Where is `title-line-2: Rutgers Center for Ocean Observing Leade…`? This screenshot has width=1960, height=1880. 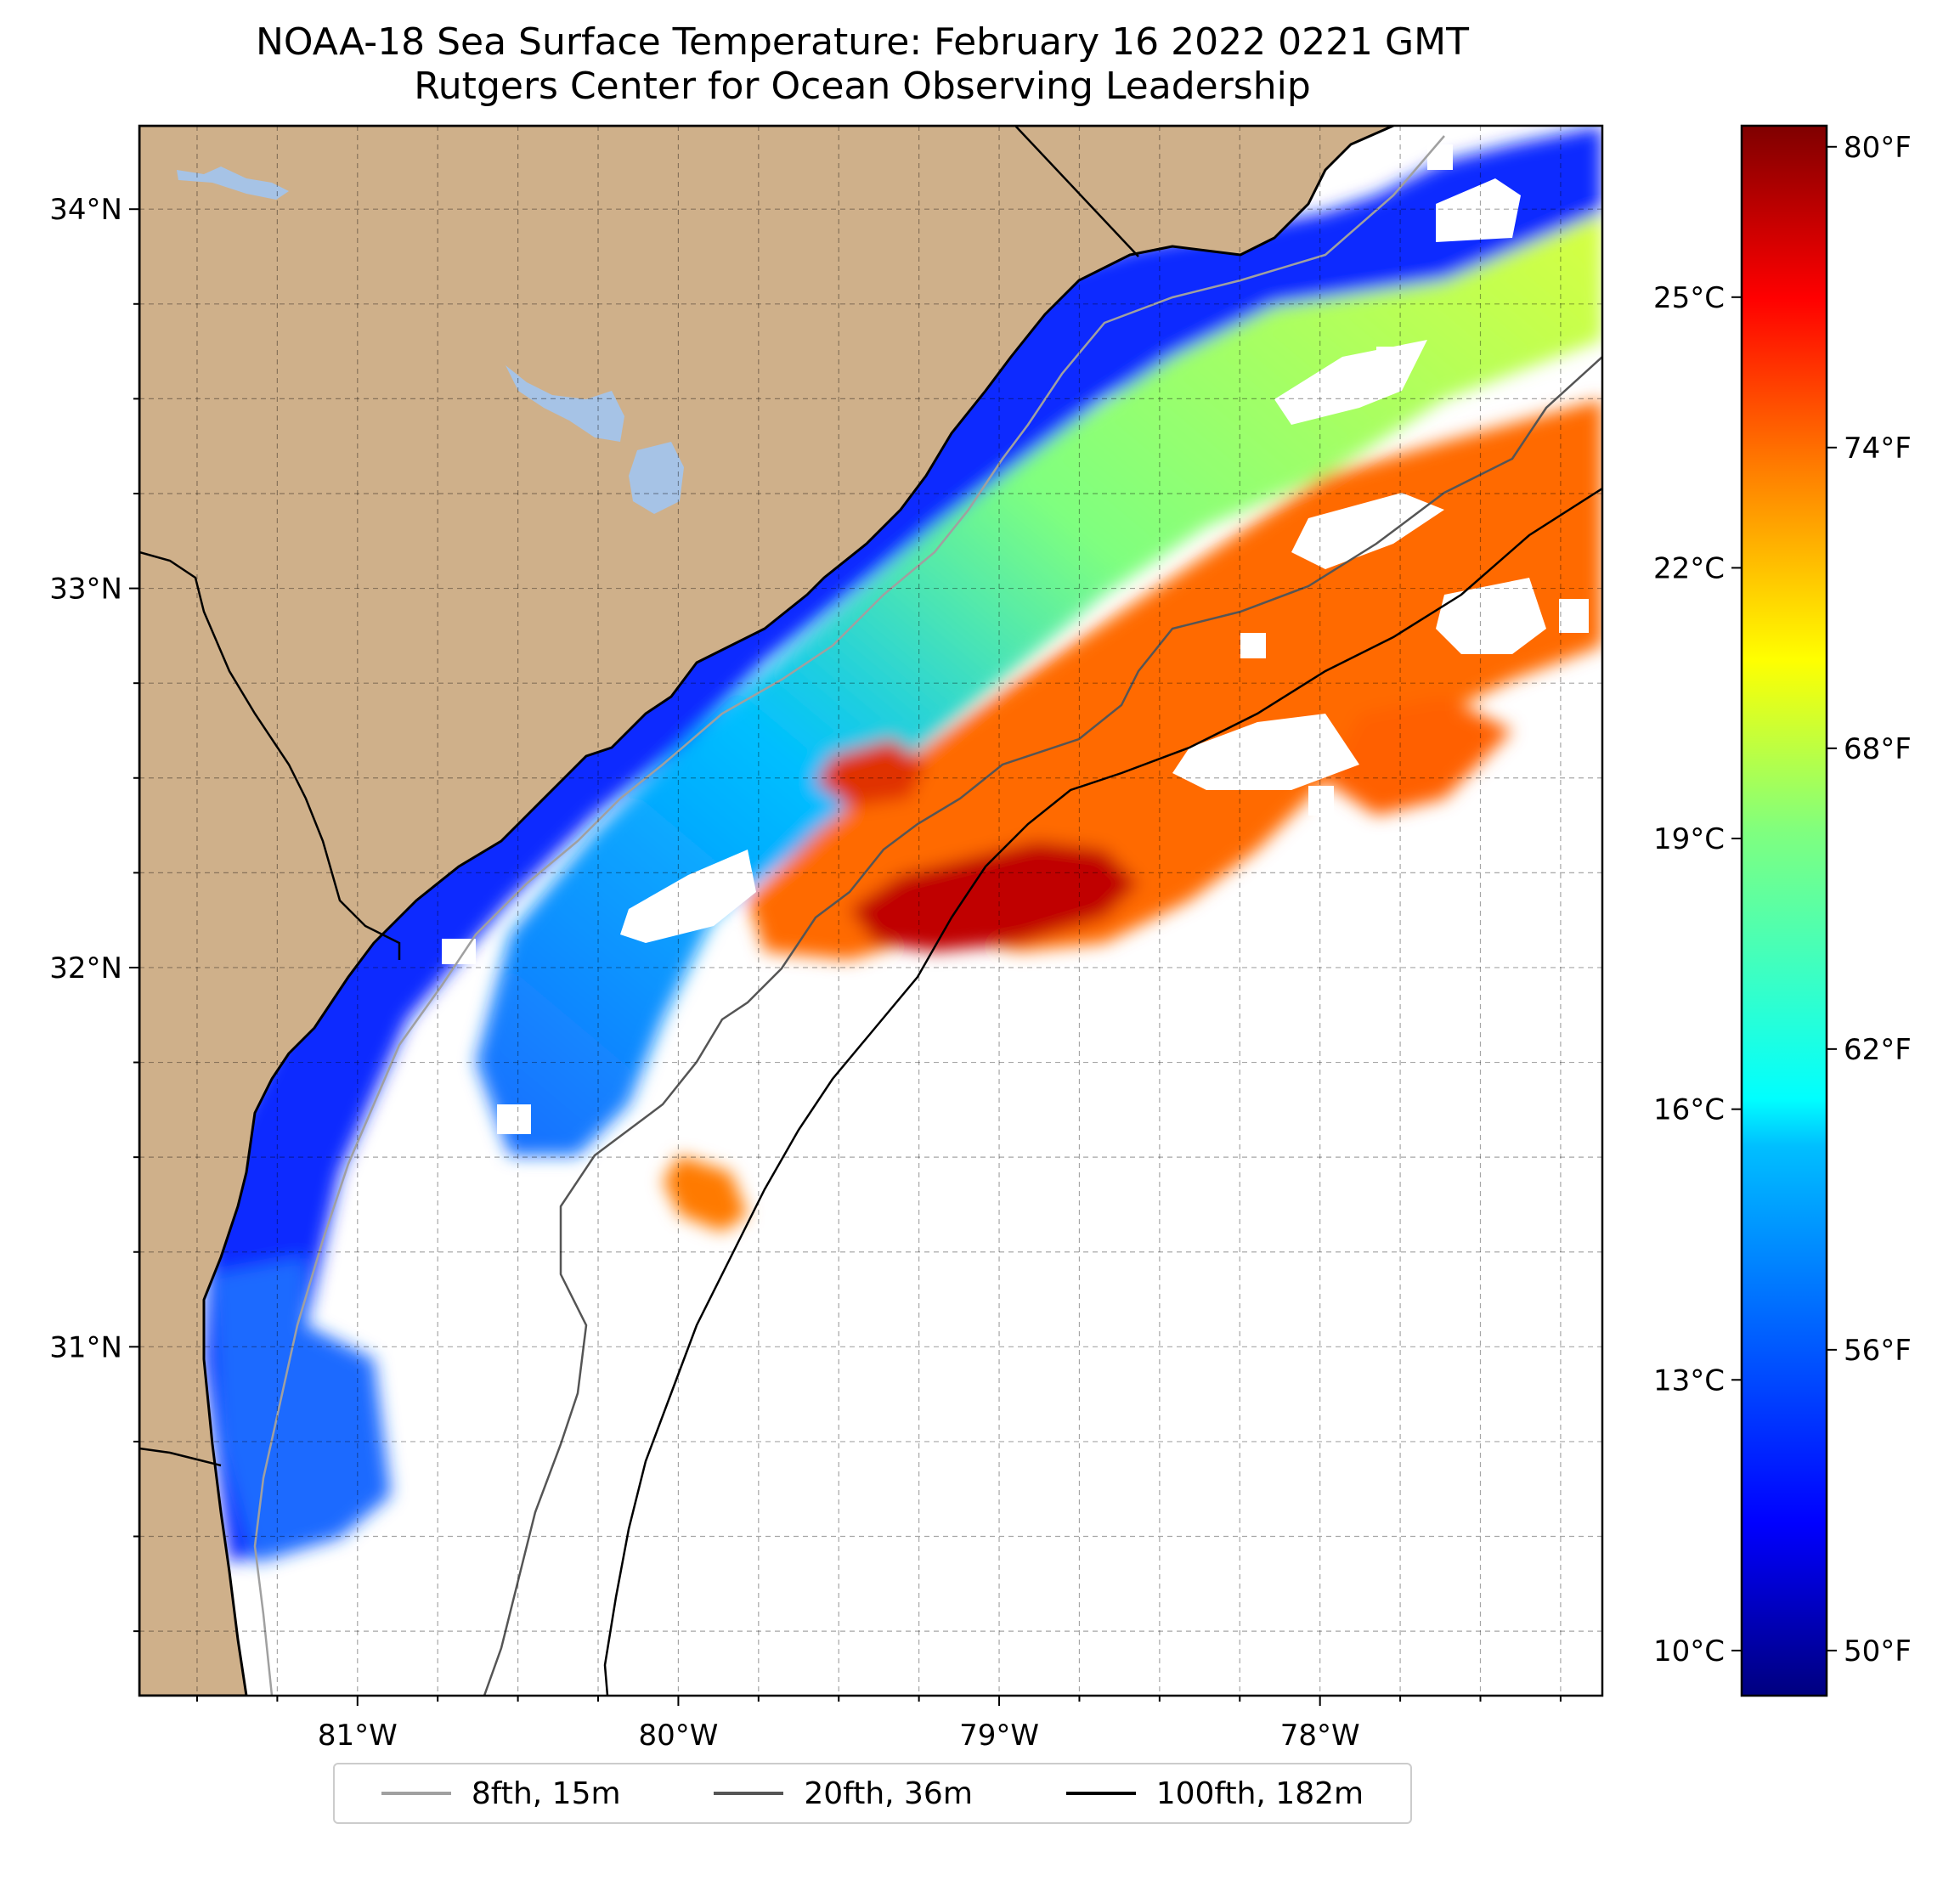 title-line-2: Rutgers Center for Ocean Observing Leade… is located at coordinates (863, 86).